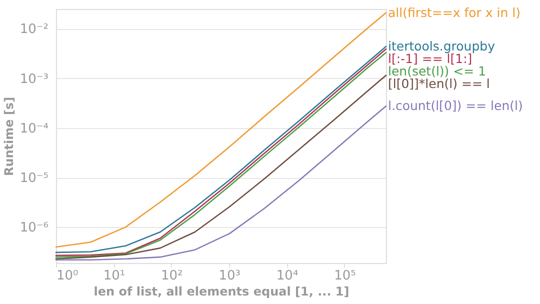  What do you see at coordinates (439, 83) in the screenshot?
I see `series-label: [l[0]]*len(l) == l` at bounding box center [439, 83].